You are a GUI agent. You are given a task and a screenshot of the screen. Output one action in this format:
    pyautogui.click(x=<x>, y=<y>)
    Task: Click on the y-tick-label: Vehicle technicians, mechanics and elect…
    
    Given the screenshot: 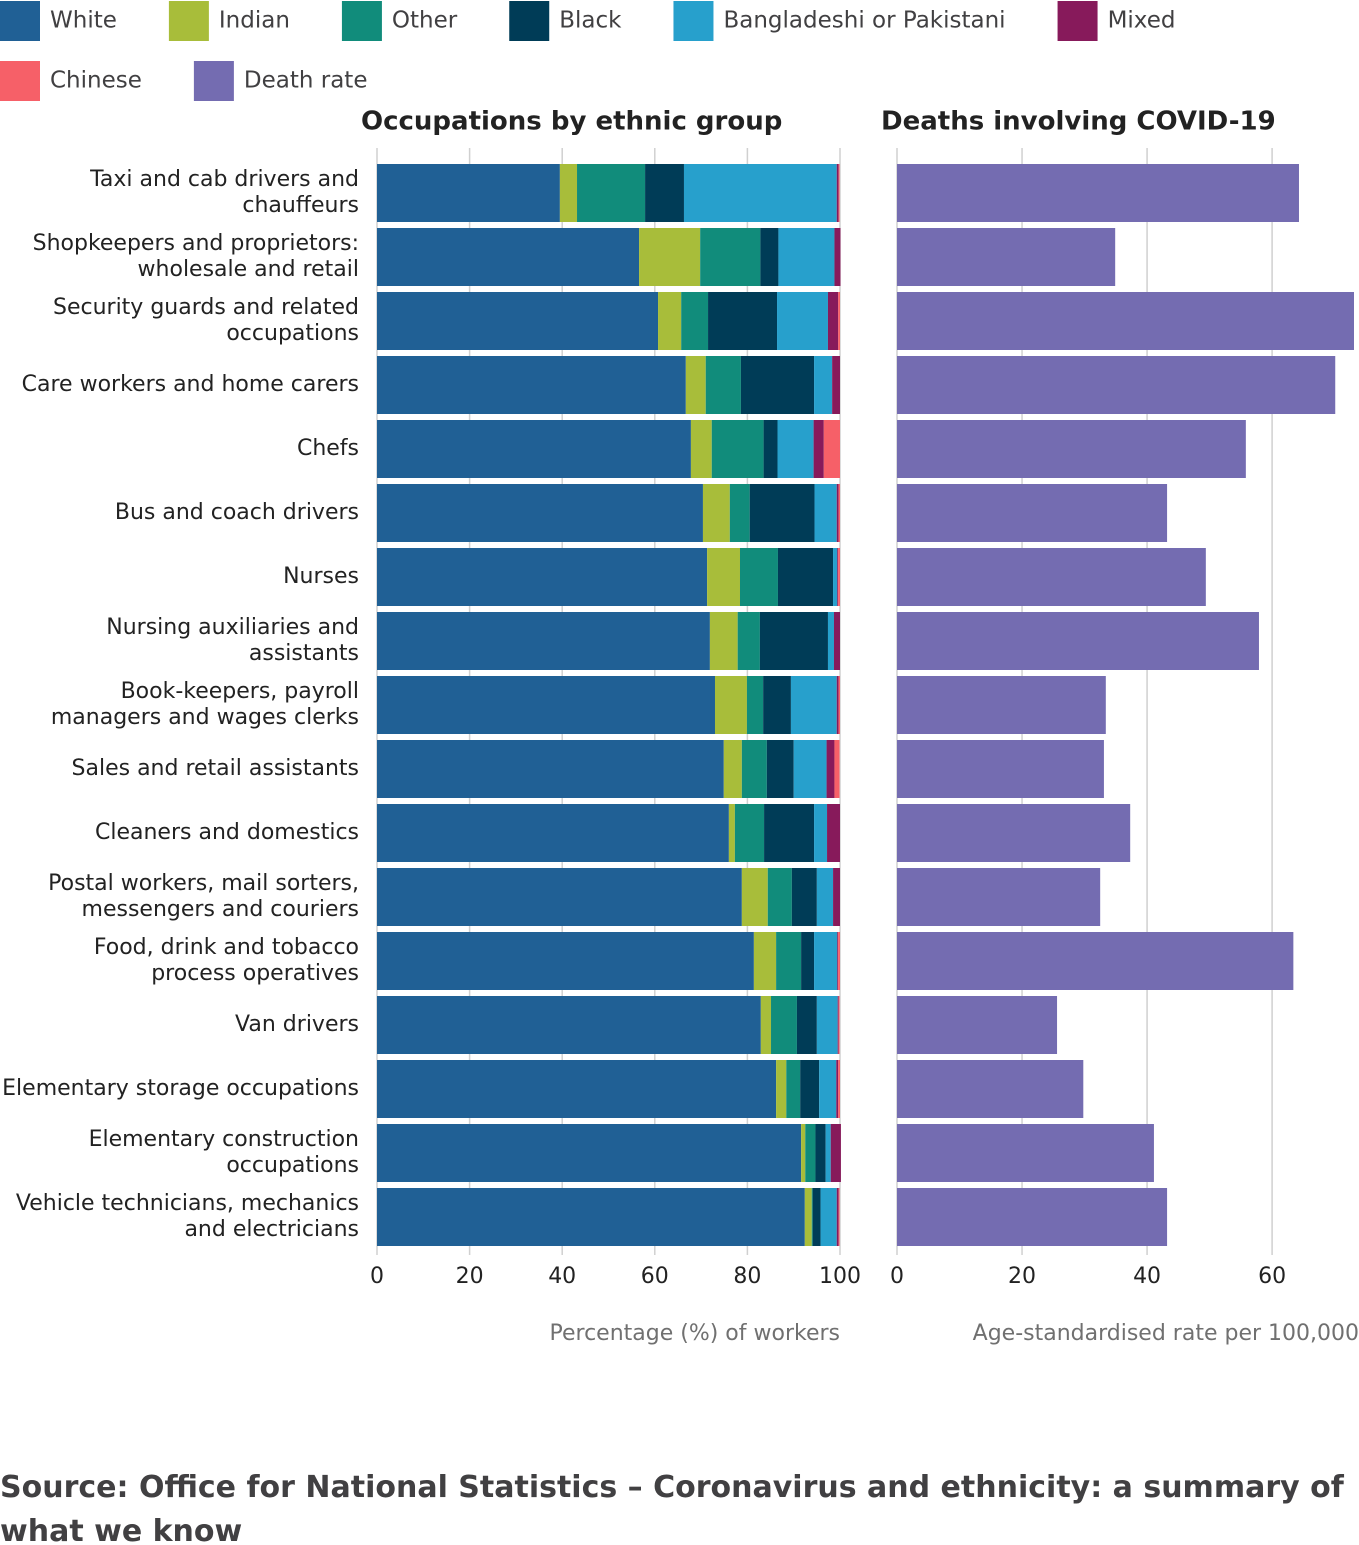 What is the action you would take?
    pyautogui.click(x=187, y=1216)
    